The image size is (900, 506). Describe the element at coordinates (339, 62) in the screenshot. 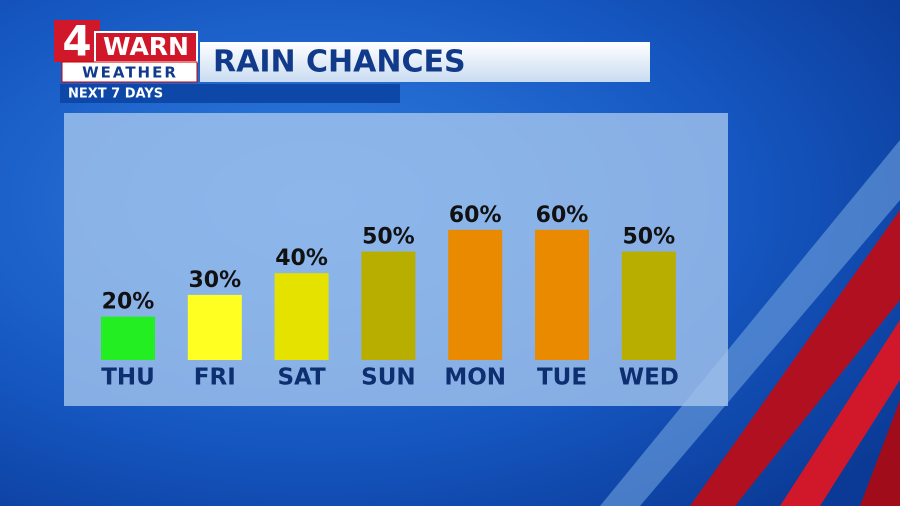

I see `title: RAIN CHANCES` at that location.